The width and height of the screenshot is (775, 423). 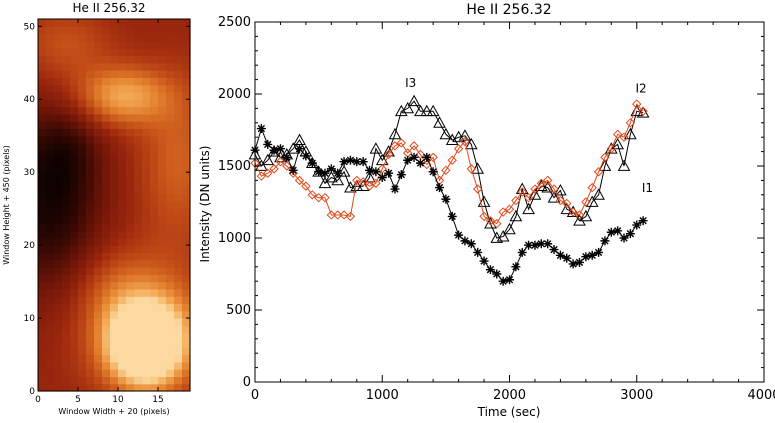 What do you see at coordinates (108, 8) in the screenshot?
I see `heatmap-title: He II 256.32` at bounding box center [108, 8].